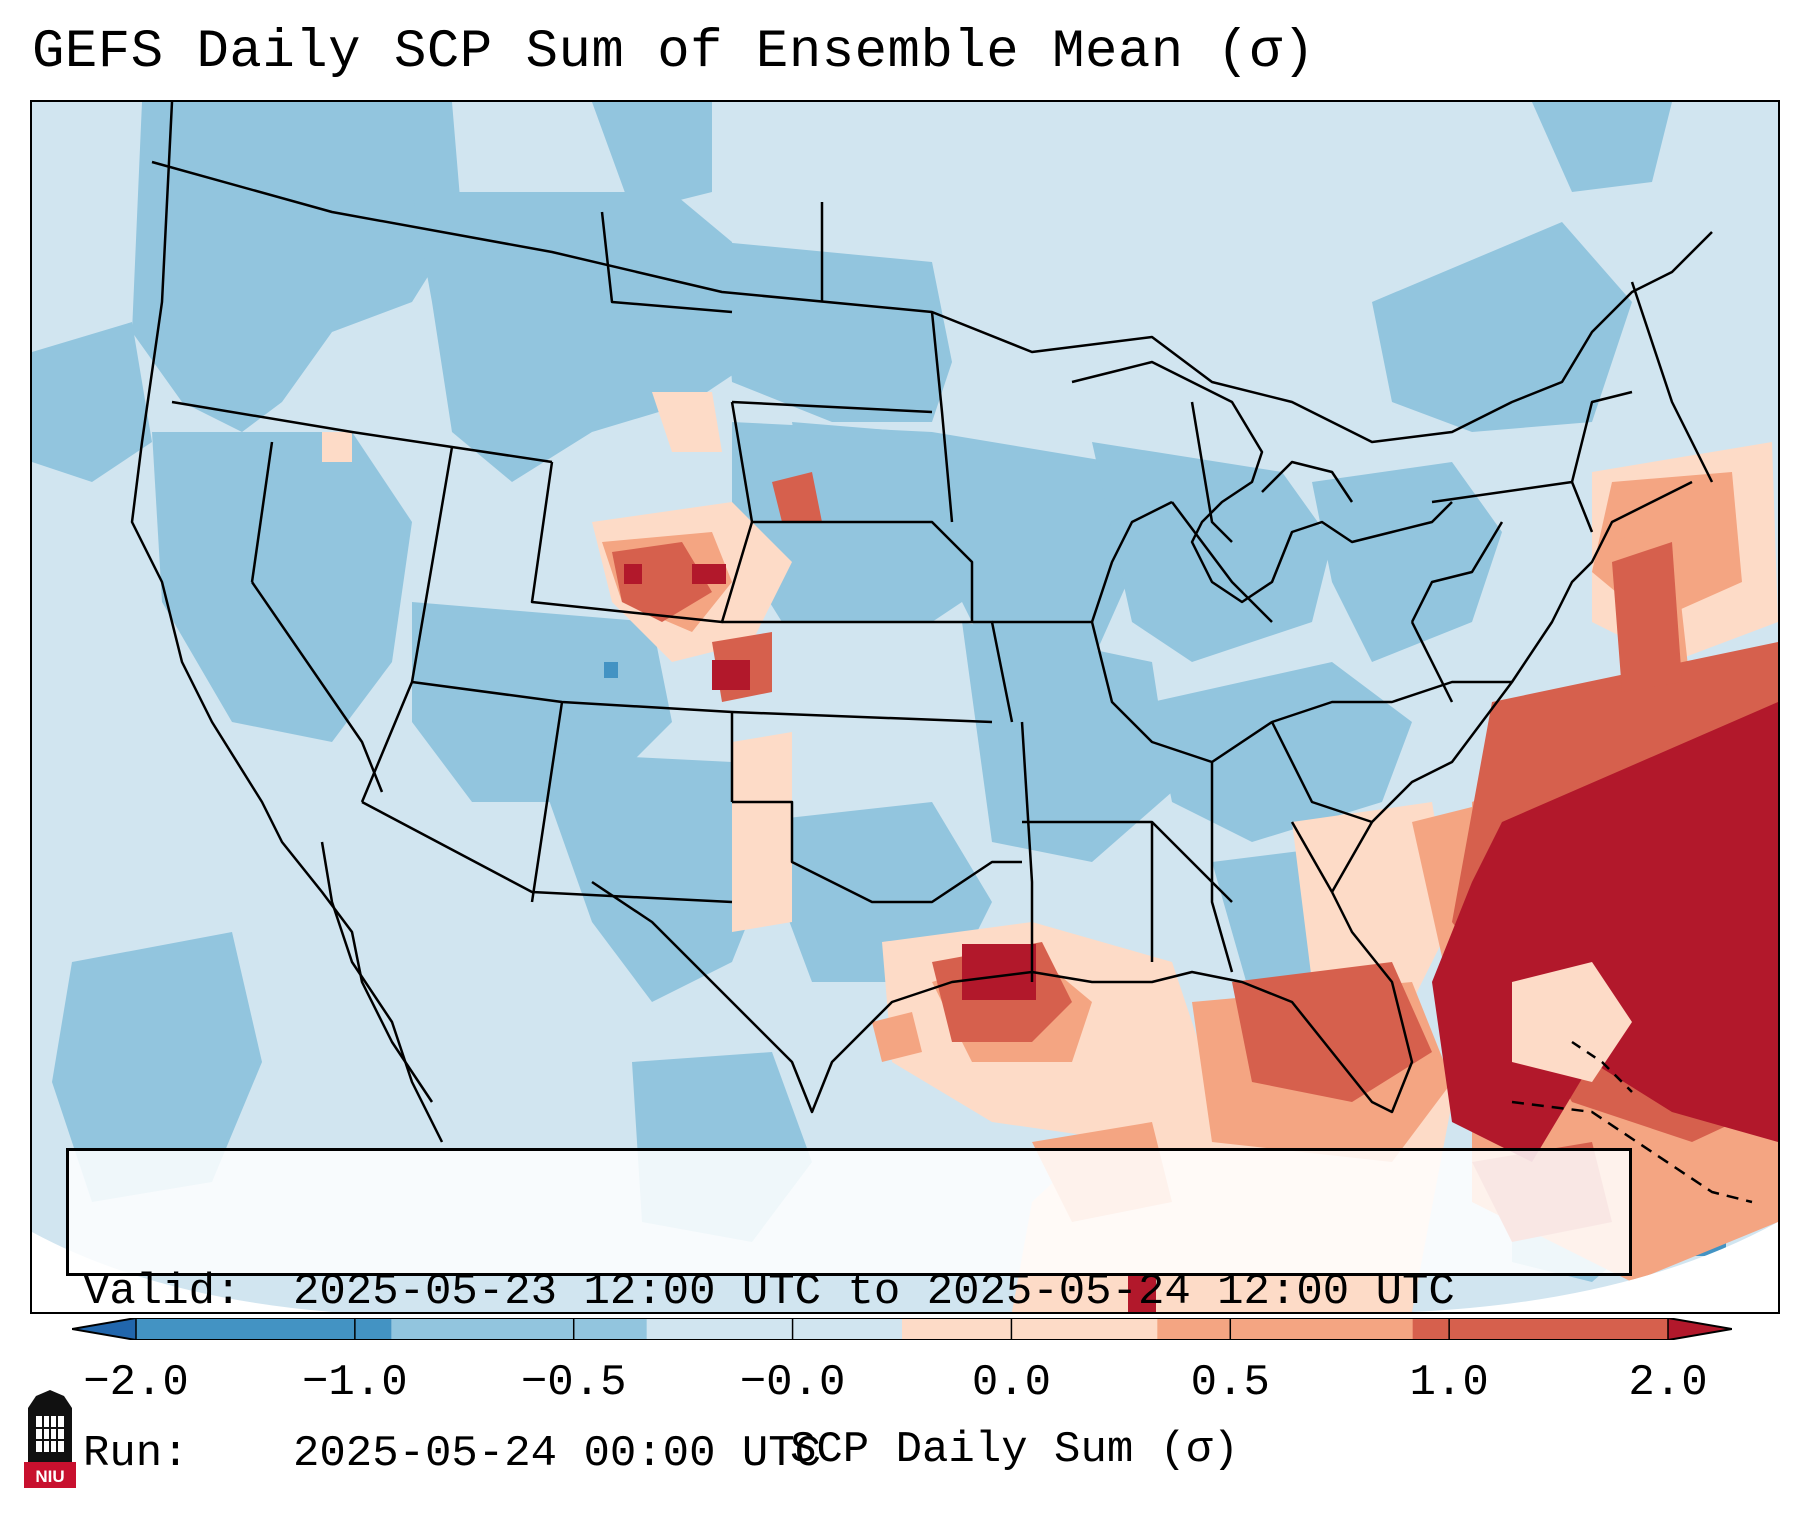 The image size is (1803, 1535). I want to click on colorbar-tick-label: −2.0, so click(136, 1383).